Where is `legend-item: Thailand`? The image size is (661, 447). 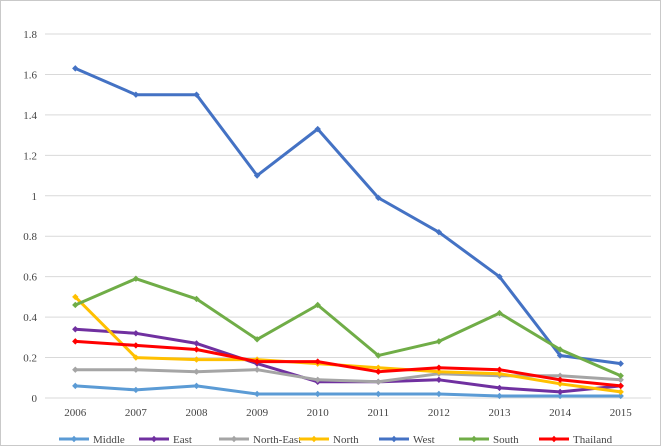 legend-item: Thailand is located at coordinates (576, 440).